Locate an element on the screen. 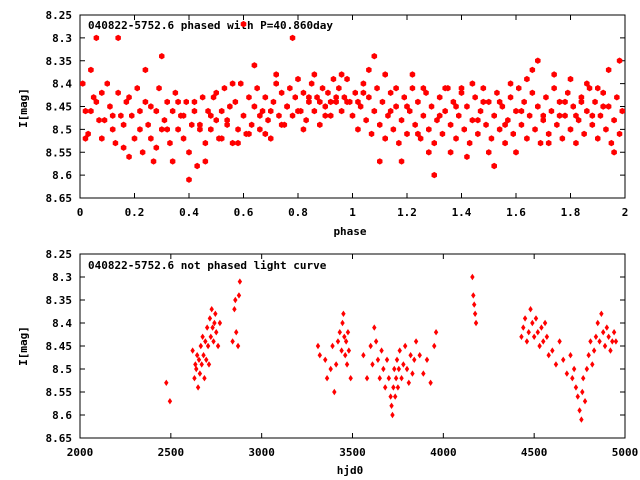 This screenshot has height=480, width=640. unphased-y-tick-label: 8.4 is located at coordinates (62, 323).